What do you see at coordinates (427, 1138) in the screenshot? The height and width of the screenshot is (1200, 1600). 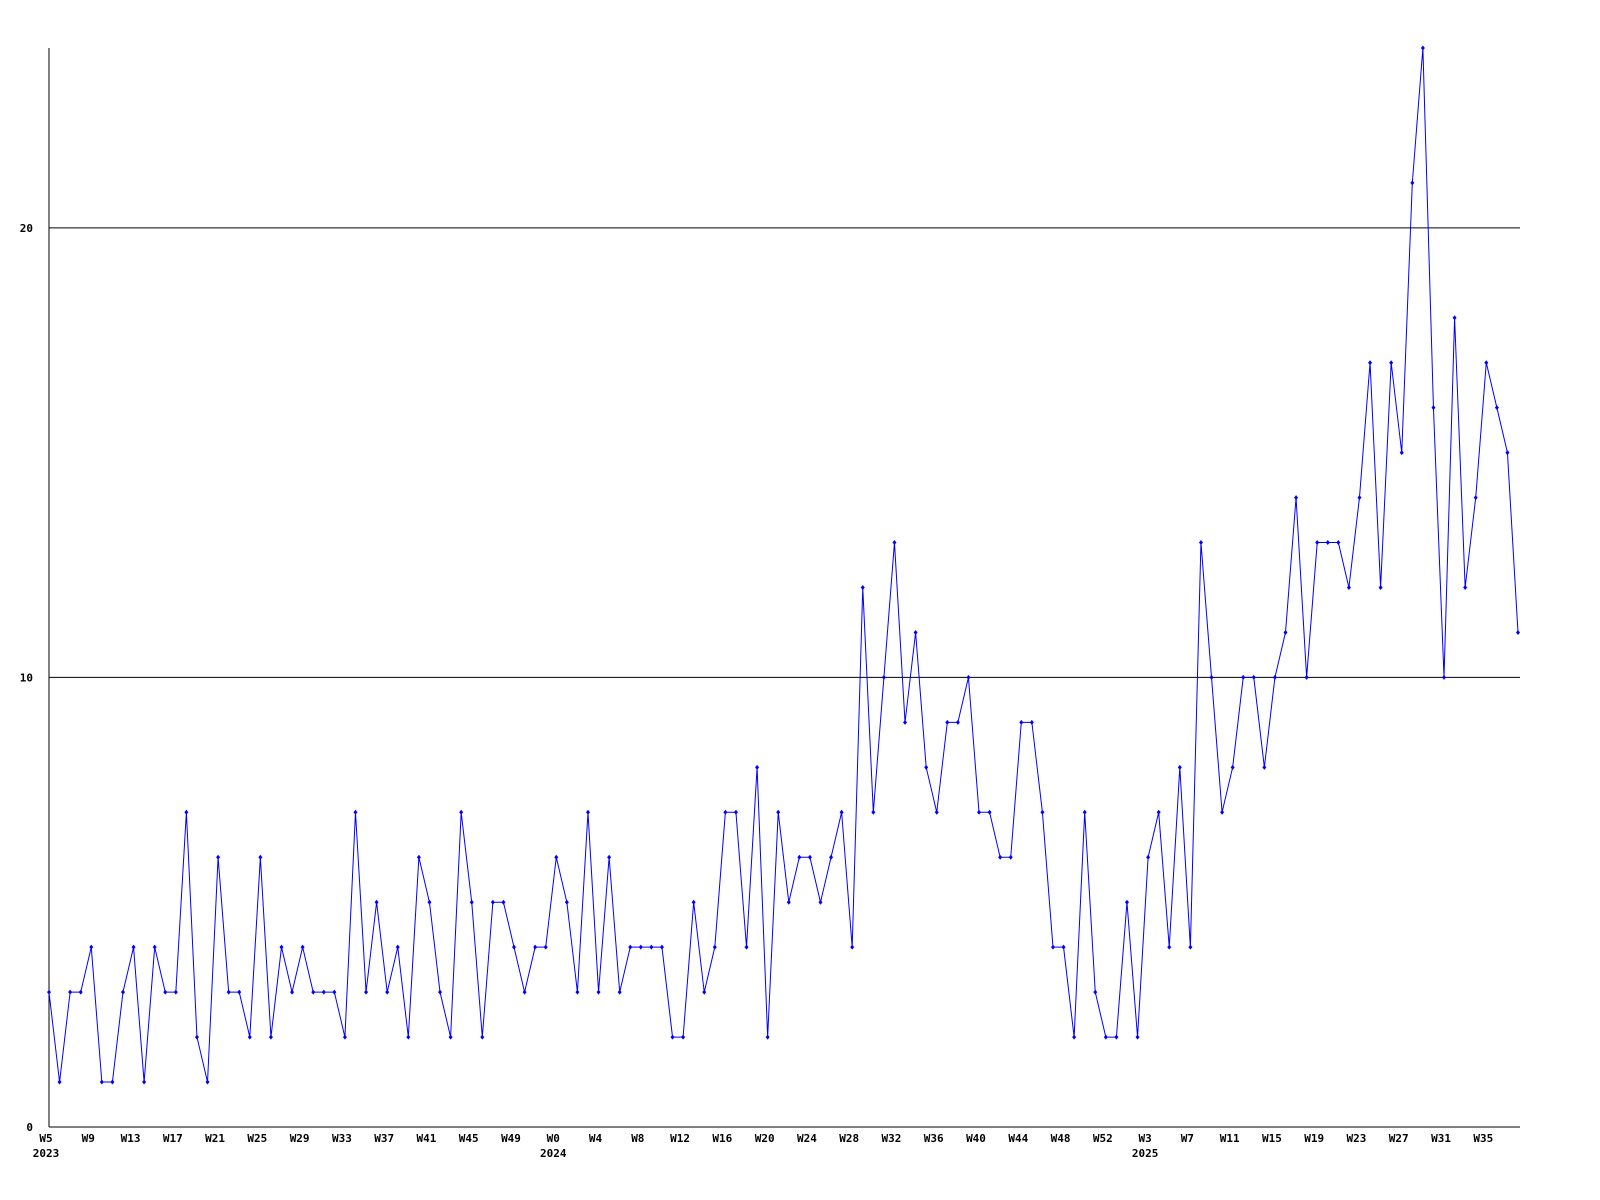 I see `x-tick-label: W41` at bounding box center [427, 1138].